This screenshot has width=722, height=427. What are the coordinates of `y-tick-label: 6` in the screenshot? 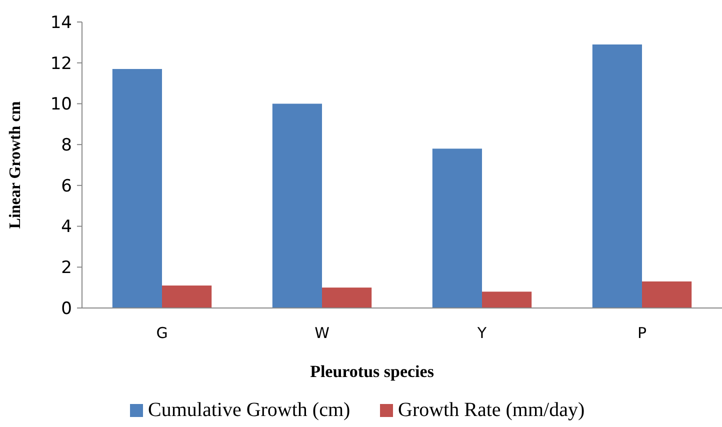 It's located at (66, 186).